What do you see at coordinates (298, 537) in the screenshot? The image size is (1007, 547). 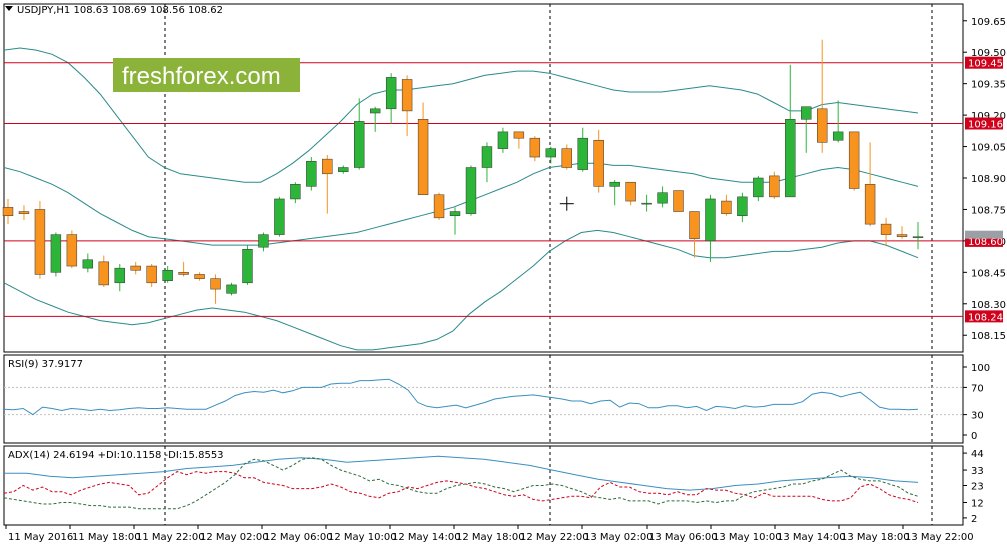 I see `time-tick-label: 12 May 06:00` at bounding box center [298, 537].